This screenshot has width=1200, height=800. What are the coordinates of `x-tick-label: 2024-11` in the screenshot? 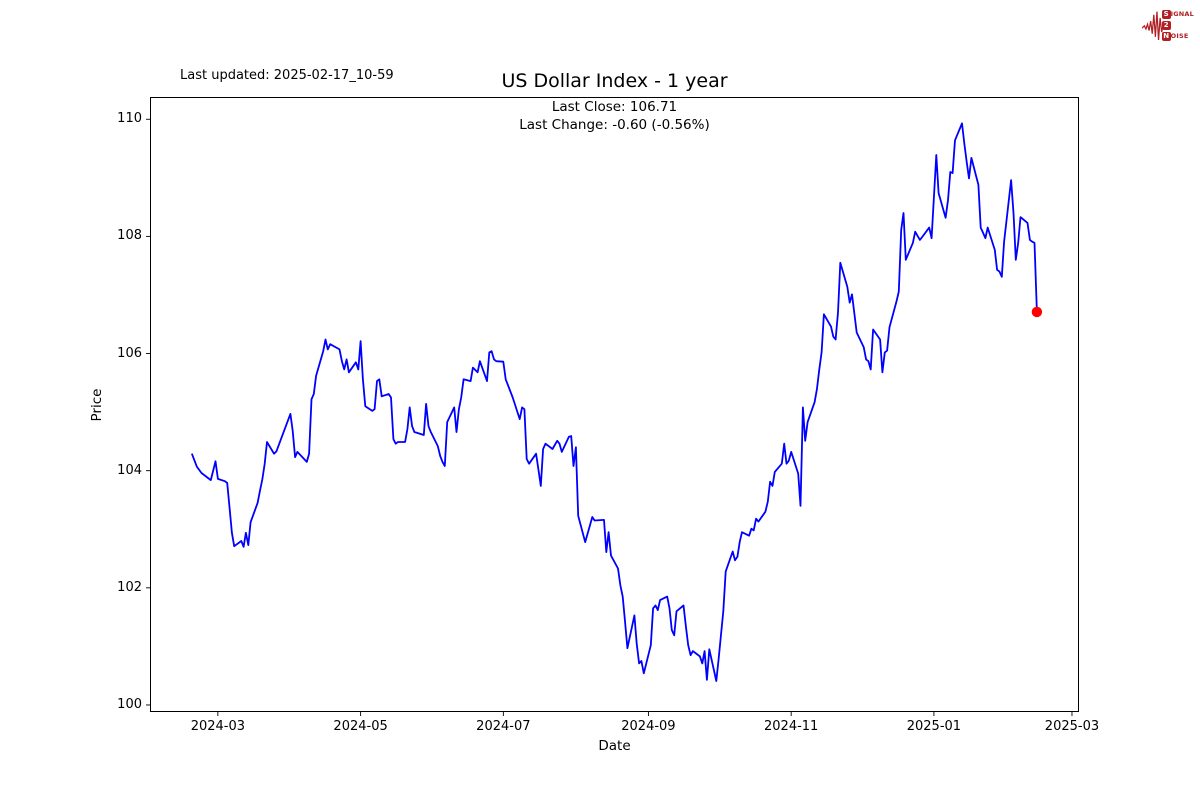 It's located at (791, 726).